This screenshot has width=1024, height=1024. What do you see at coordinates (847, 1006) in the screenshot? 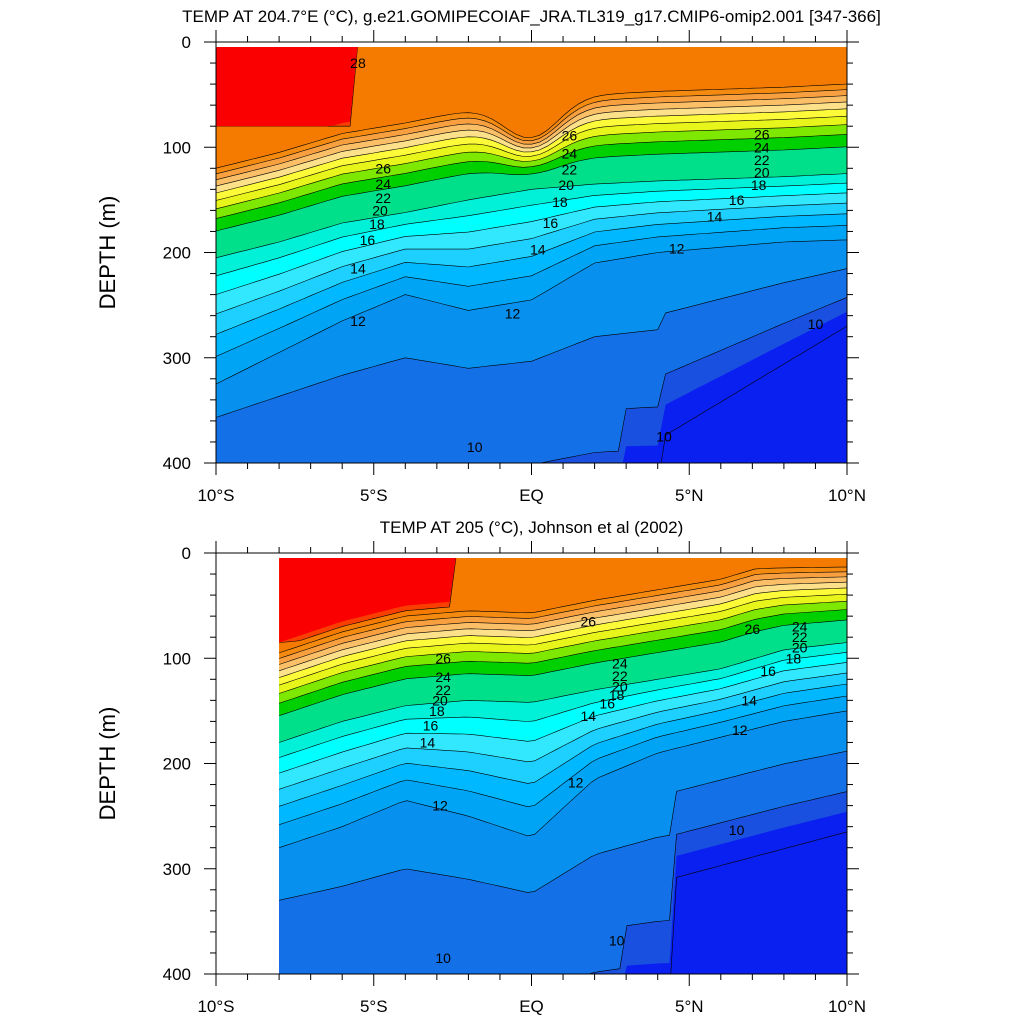
I see `x-tick-label: 10°N` at bounding box center [847, 1006].